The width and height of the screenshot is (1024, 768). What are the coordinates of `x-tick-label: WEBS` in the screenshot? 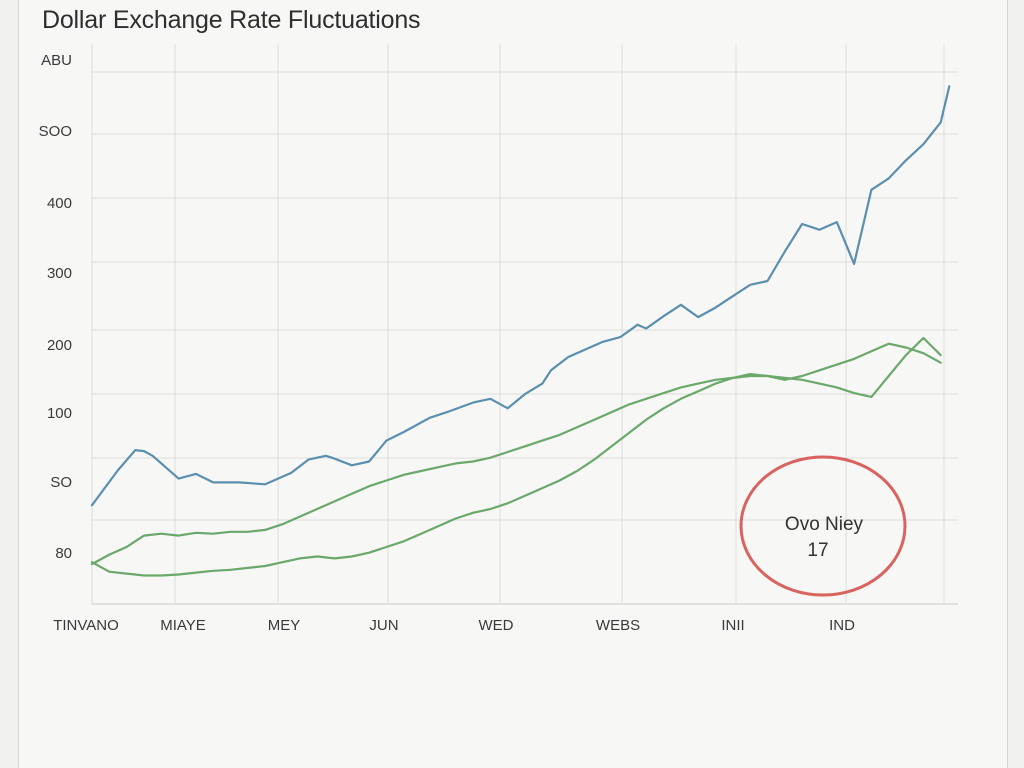 It's located at (618, 625).